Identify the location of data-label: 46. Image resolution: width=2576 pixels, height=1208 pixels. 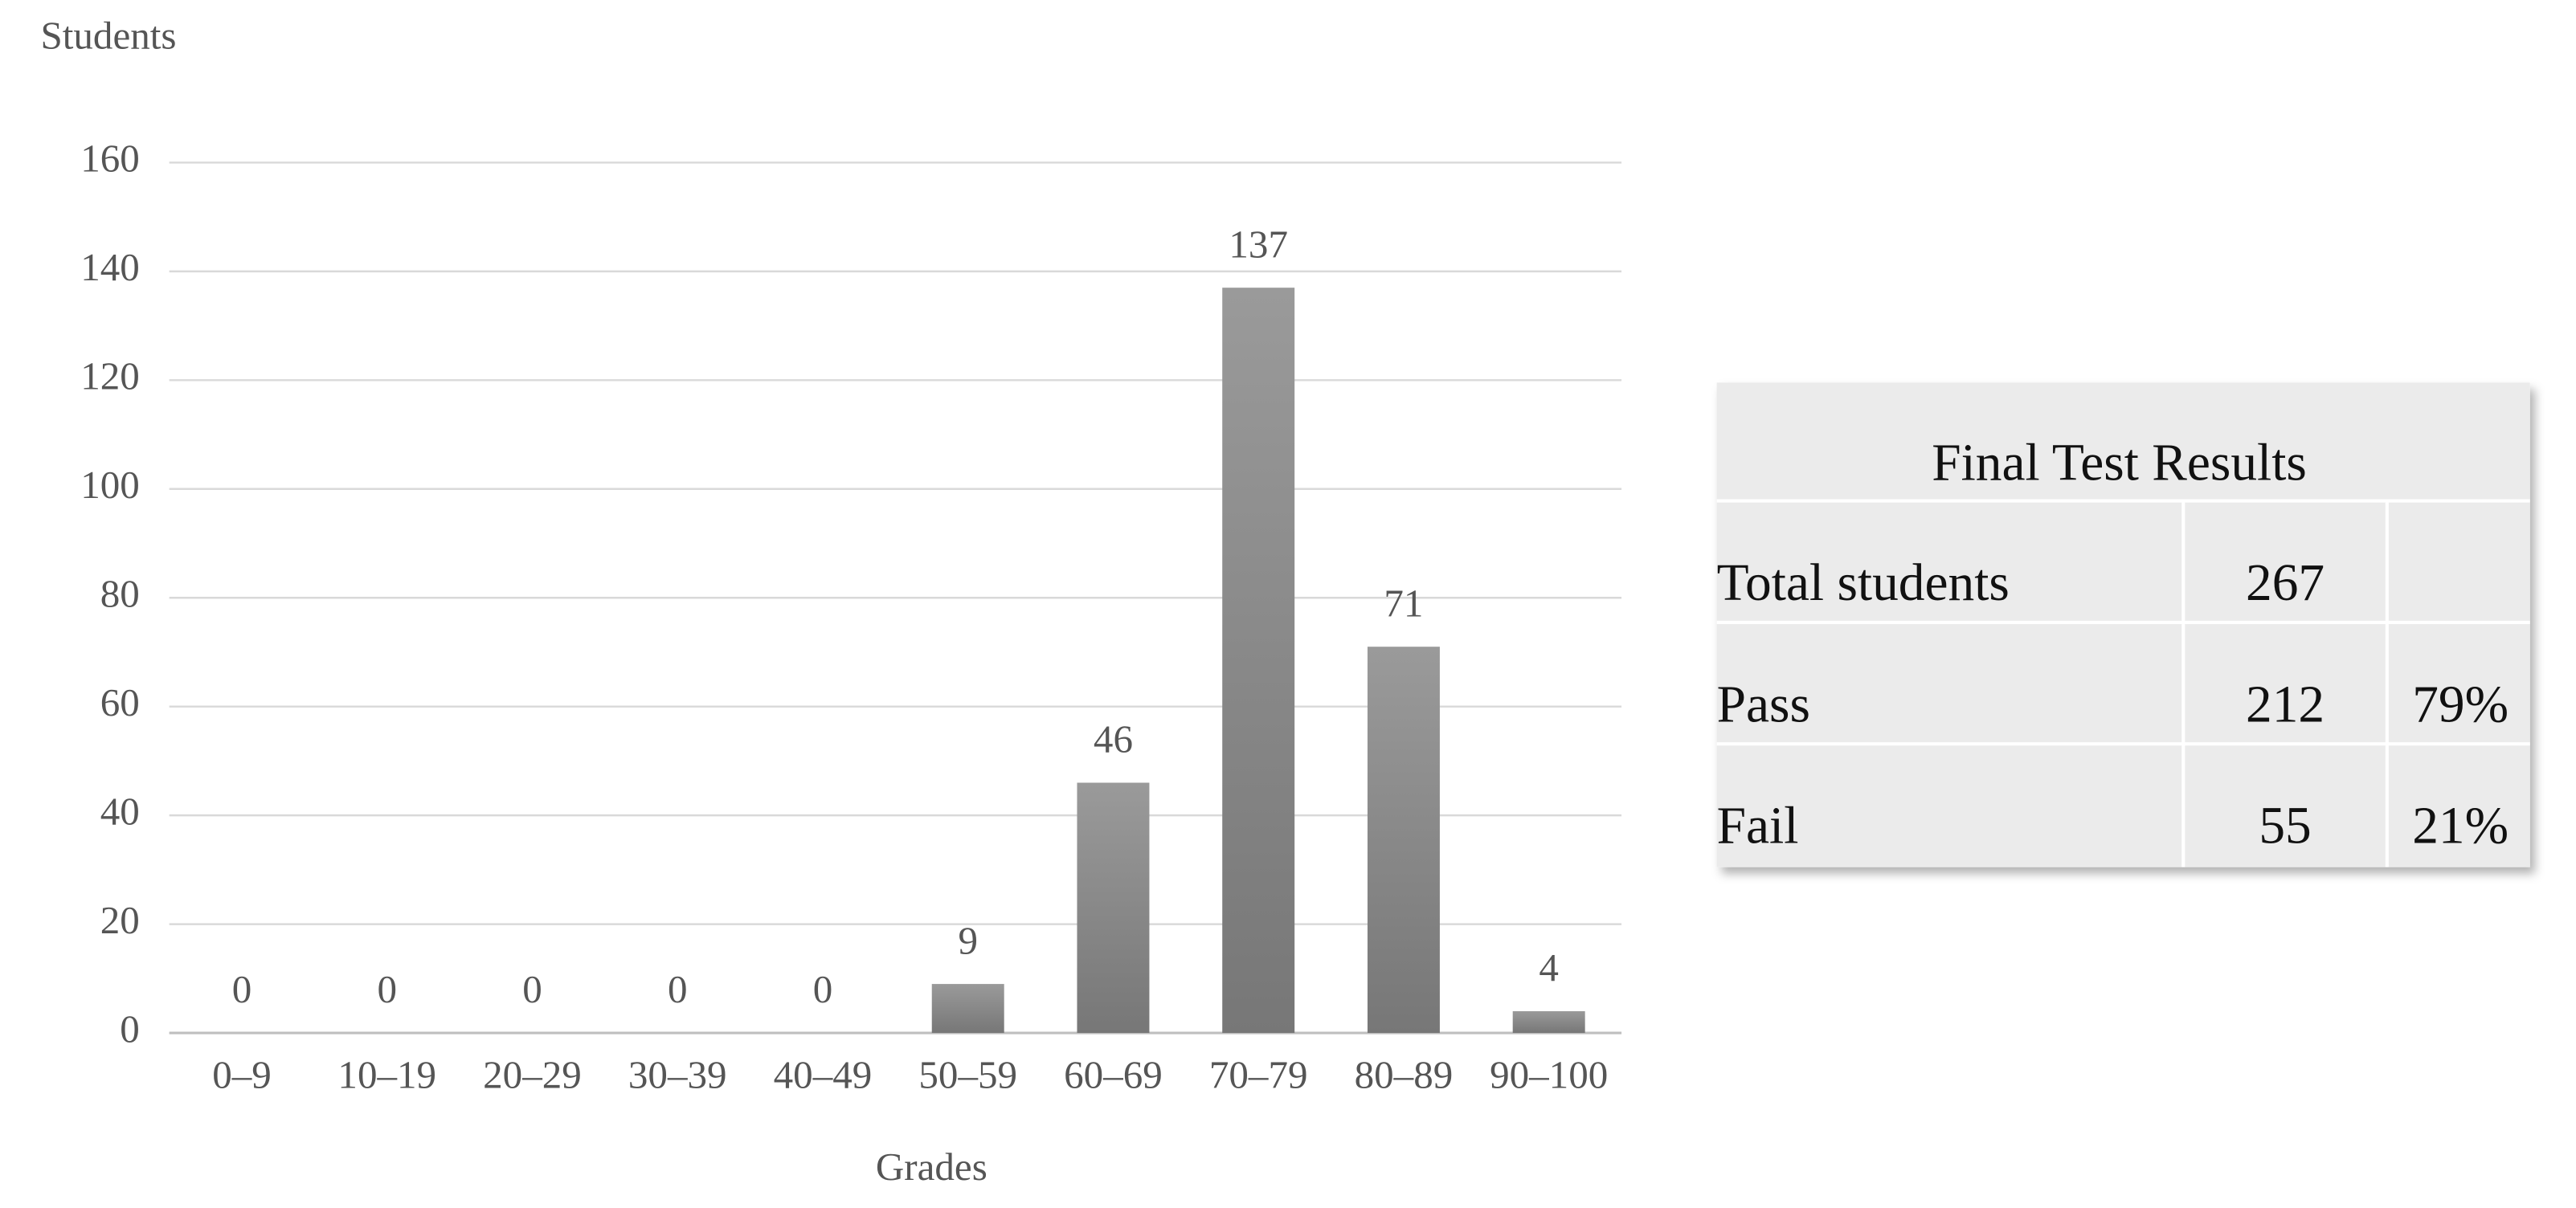
(1113, 739).